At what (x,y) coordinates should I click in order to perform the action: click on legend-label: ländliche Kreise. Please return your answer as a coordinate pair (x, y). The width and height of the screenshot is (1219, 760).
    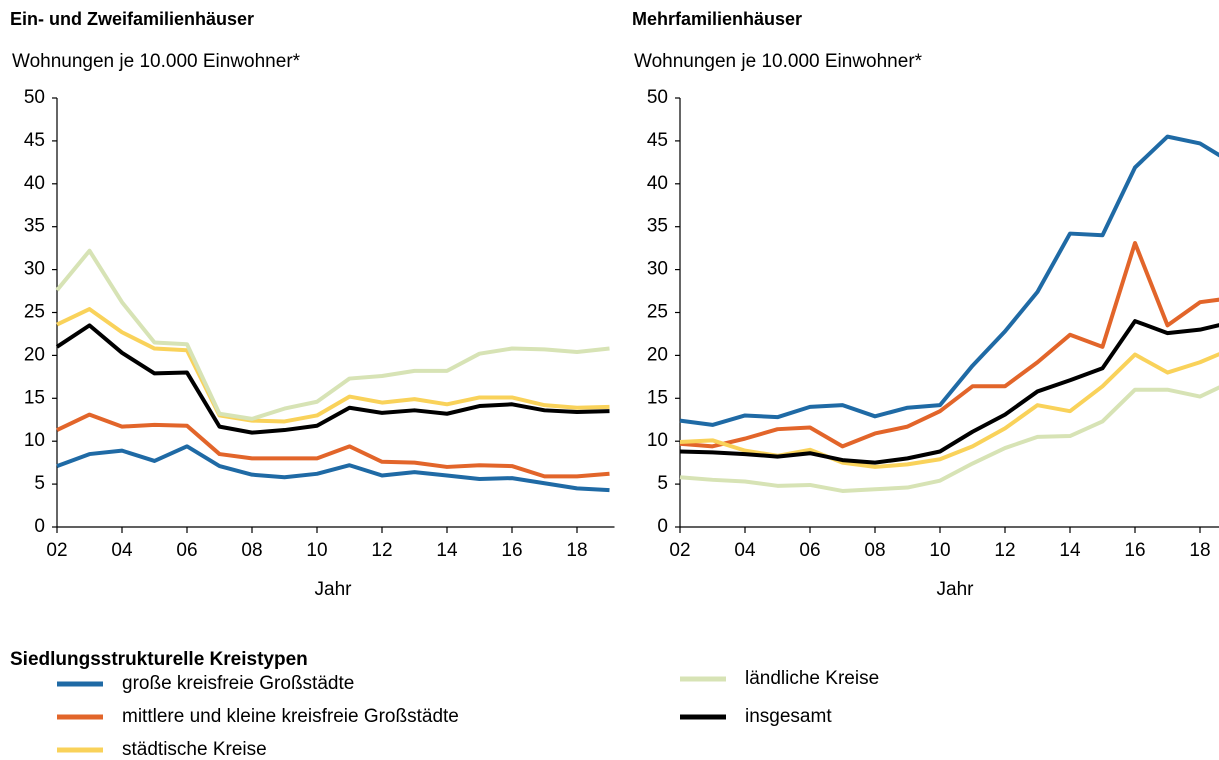
    Looking at the image, I should click on (812, 678).